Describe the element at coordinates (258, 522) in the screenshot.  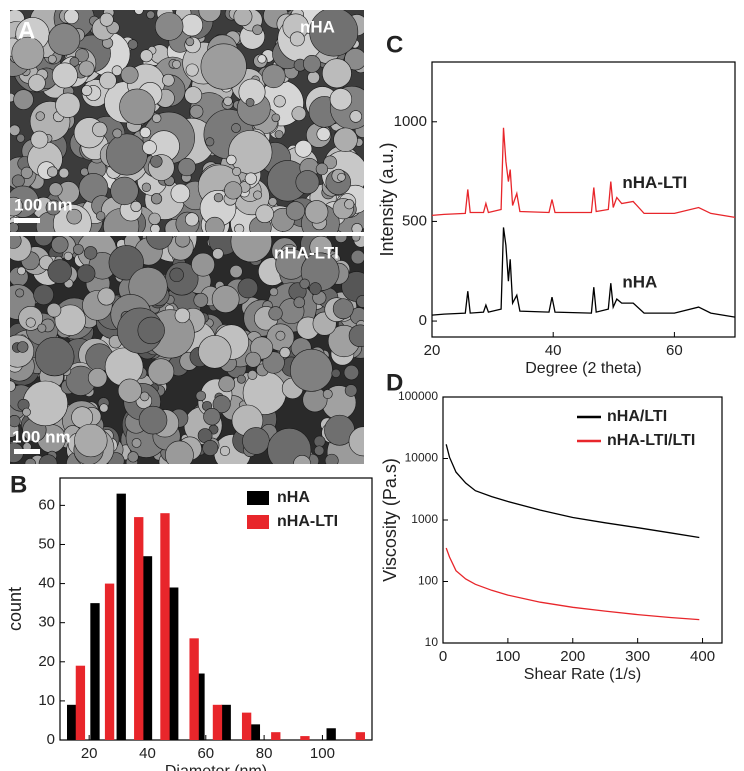
I see `legend-swatch` at that location.